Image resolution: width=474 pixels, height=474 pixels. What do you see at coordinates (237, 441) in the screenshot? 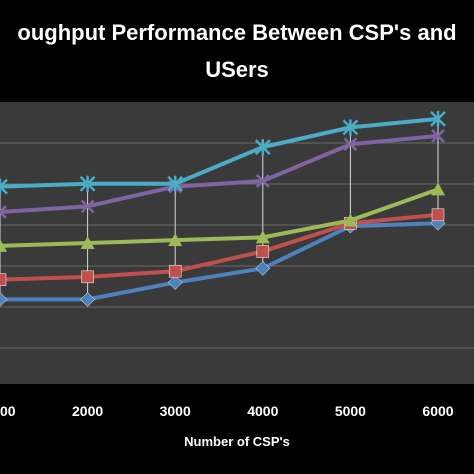
I see `x-axis-label: Number of CSP's` at bounding box center [237, 441].